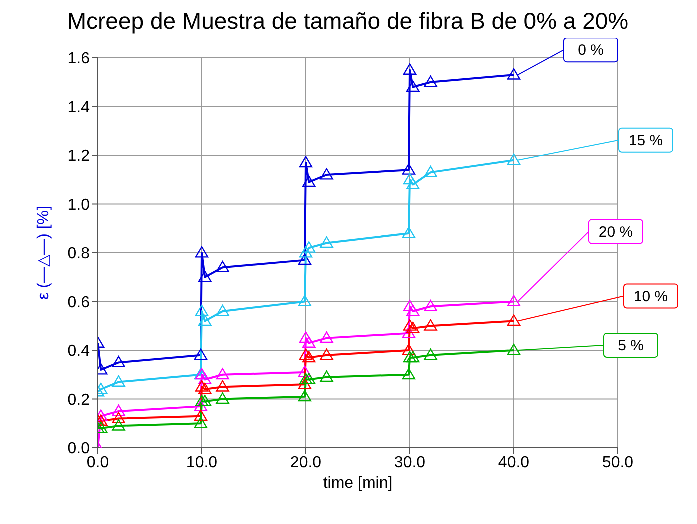 The width and height of the screenshot is (697, 524). Describe the element at coordinates (591, 51) in the screenshot. I see `text: 0 %` at that location.